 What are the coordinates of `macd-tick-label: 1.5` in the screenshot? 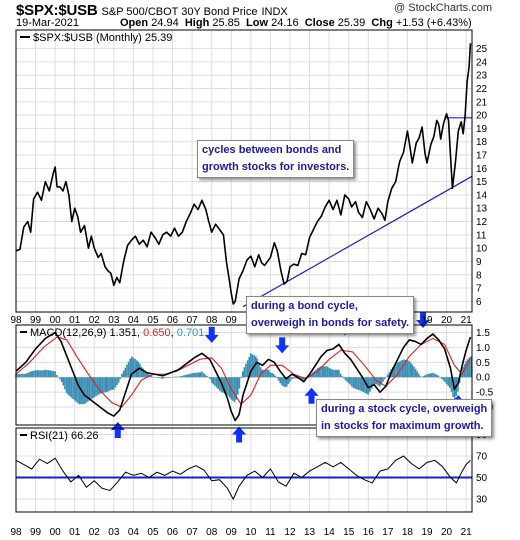 It's located at (483, 333).